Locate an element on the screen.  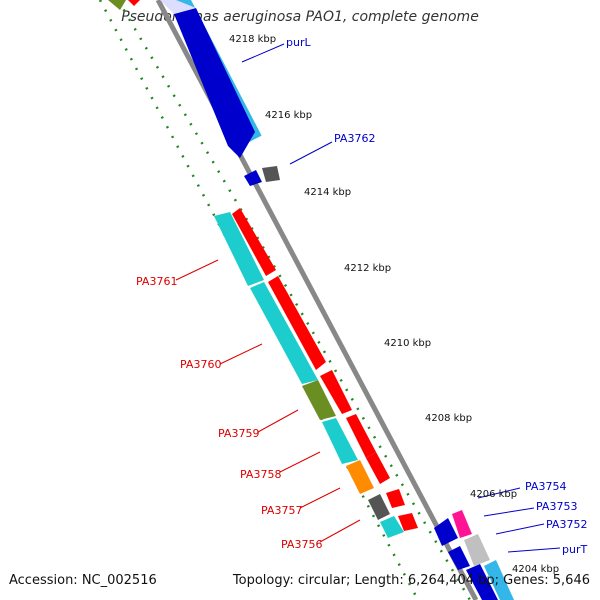
label-PA3761: PA3761 is located at coordinates (156, 281).